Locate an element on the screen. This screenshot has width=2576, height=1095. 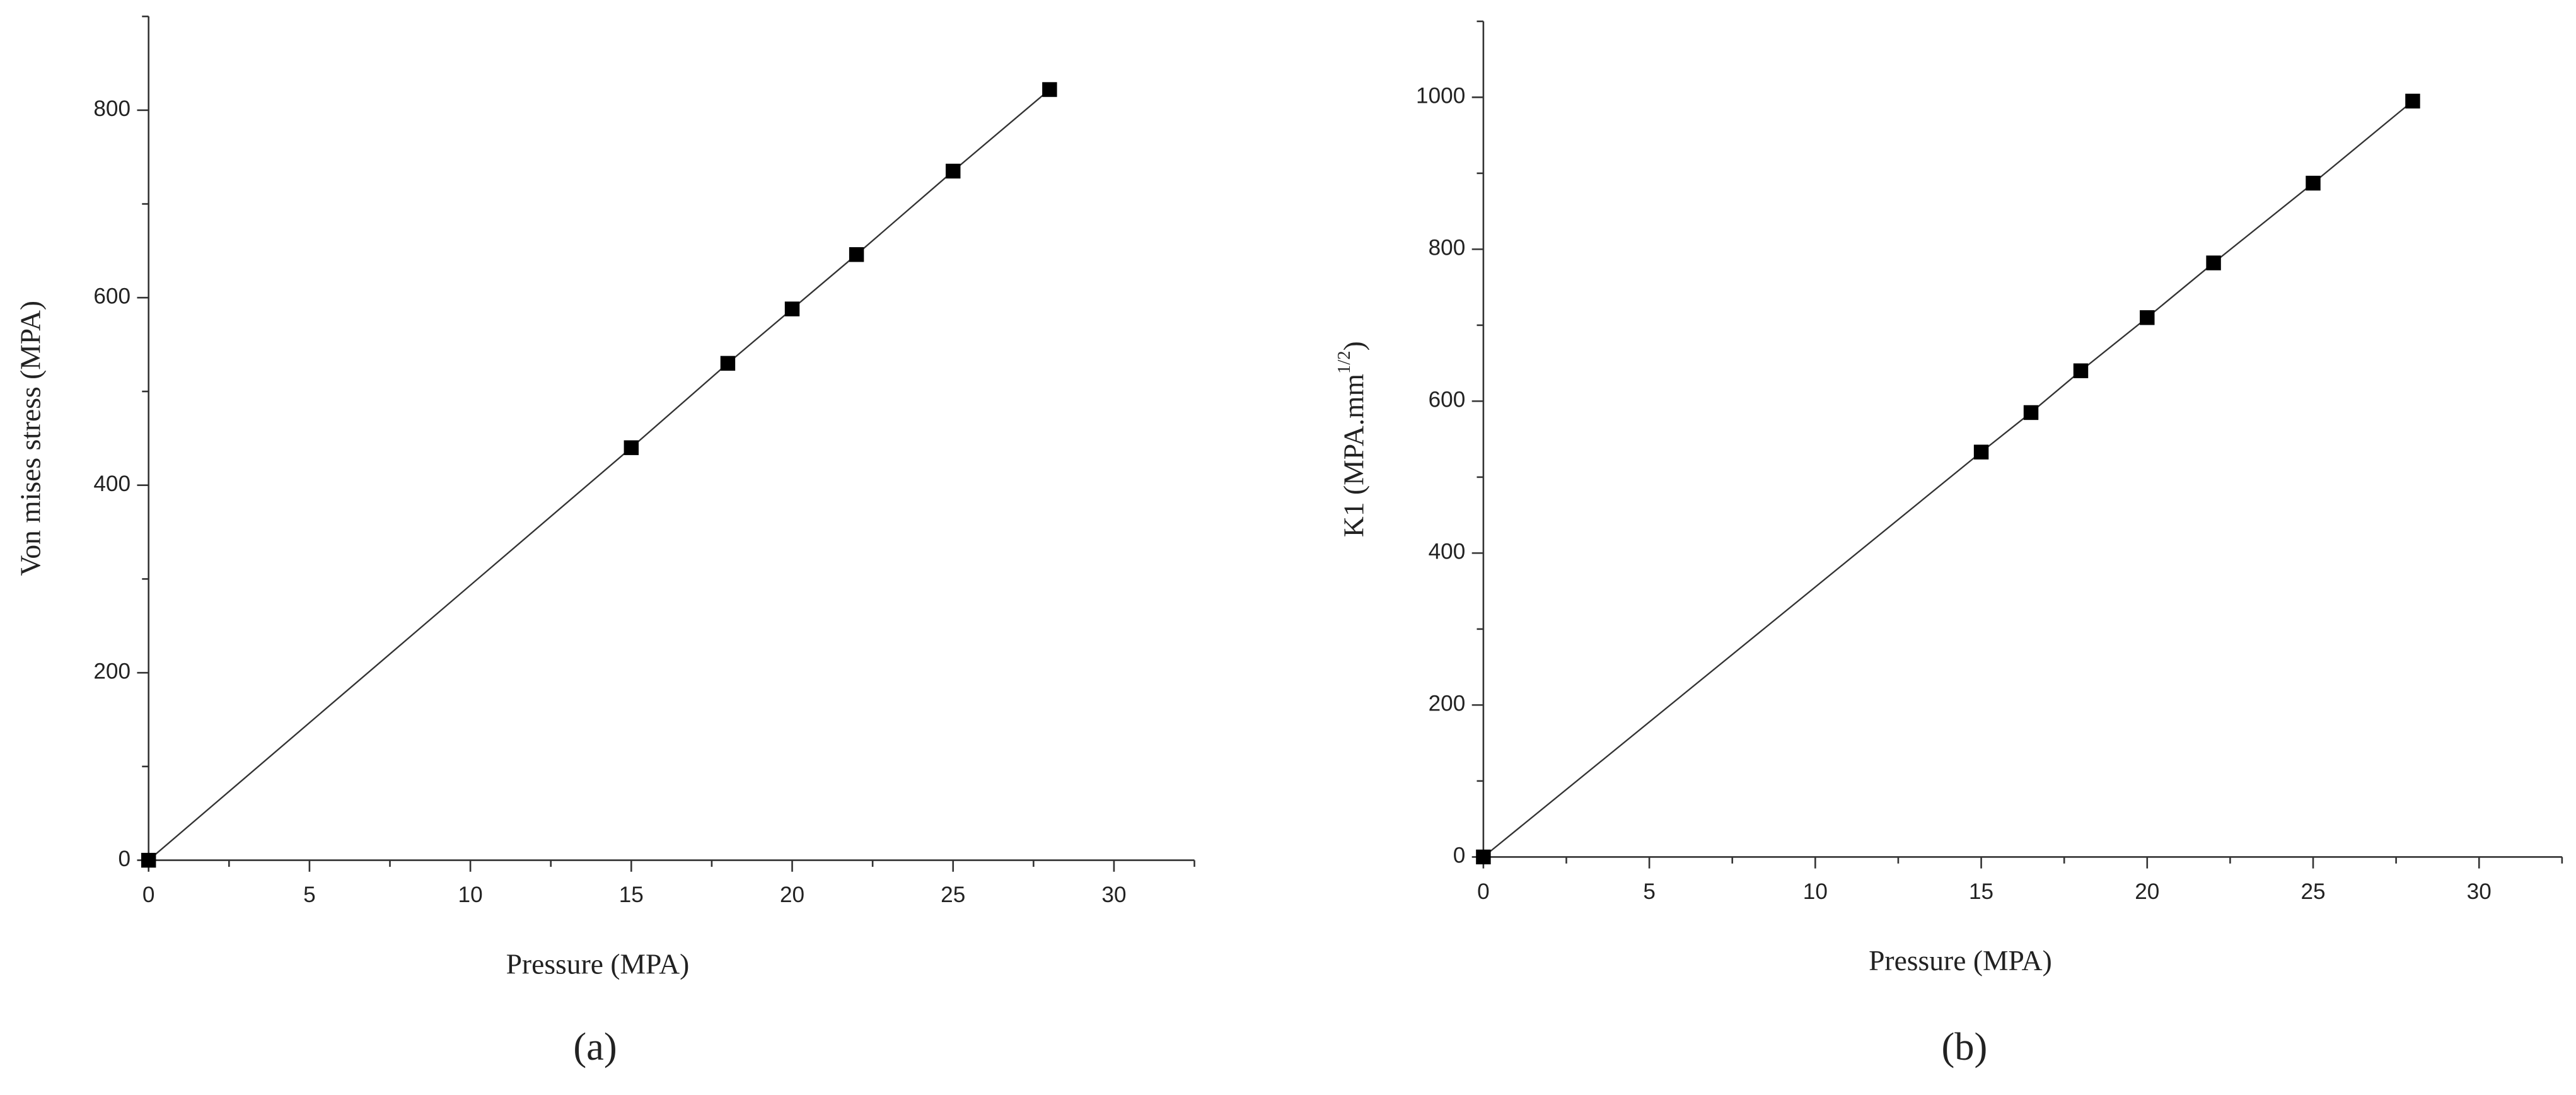
y-axis-label-part: Von mises stress (MPA) is located at coordinates (31, 438).